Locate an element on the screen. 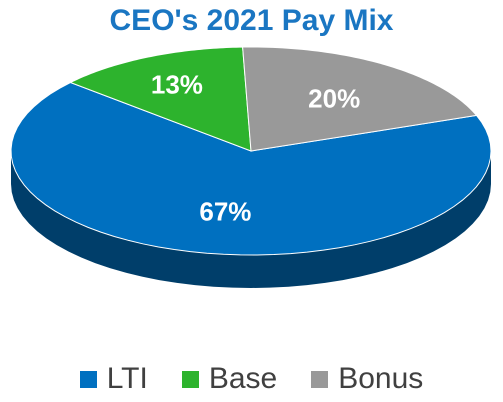 This screenshot has width=503, height=402. legend-item-bonus: Bonus is located at coordinates (367, 379).